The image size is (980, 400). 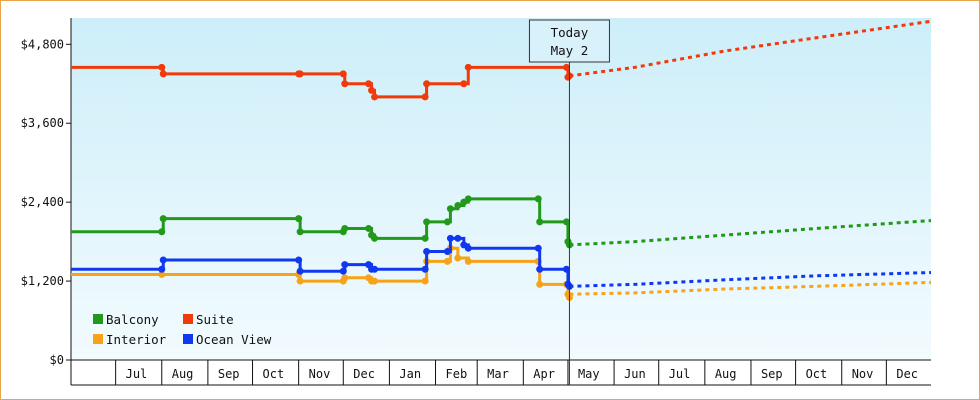 What do you see at coordinates (501, 222) in the screenshot?
I see `series-balcony` at bounding box center [501, 222].